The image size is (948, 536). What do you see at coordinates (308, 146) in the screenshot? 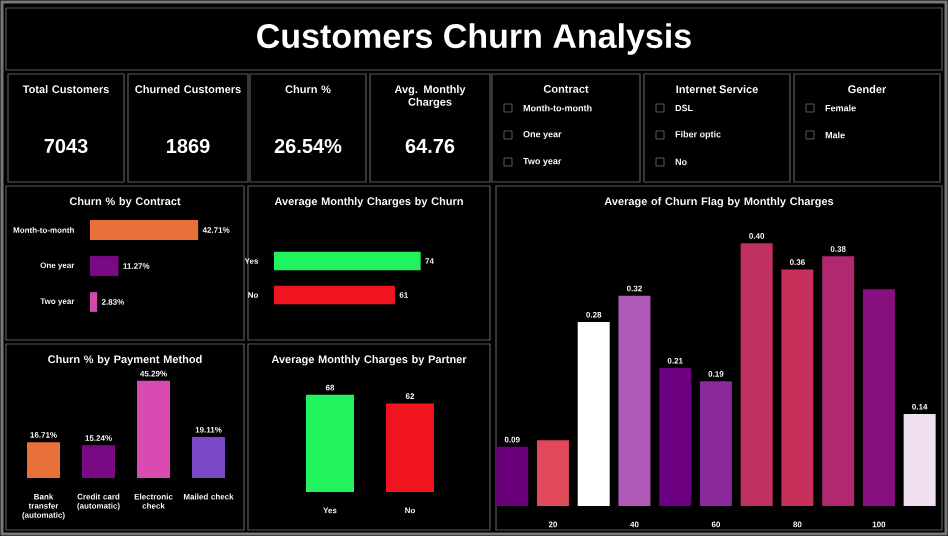
I see `text: 26.54%` at bounding box center [308, 146].